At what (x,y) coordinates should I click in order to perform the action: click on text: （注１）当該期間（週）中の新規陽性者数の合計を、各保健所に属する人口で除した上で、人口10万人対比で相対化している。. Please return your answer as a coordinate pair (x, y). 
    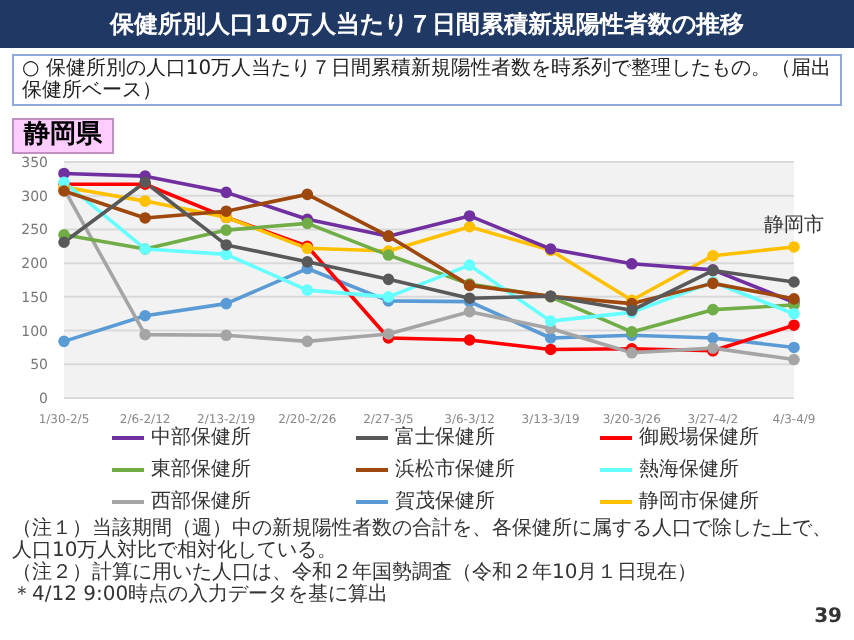
    Looking at the image, I should click on (423, 540).